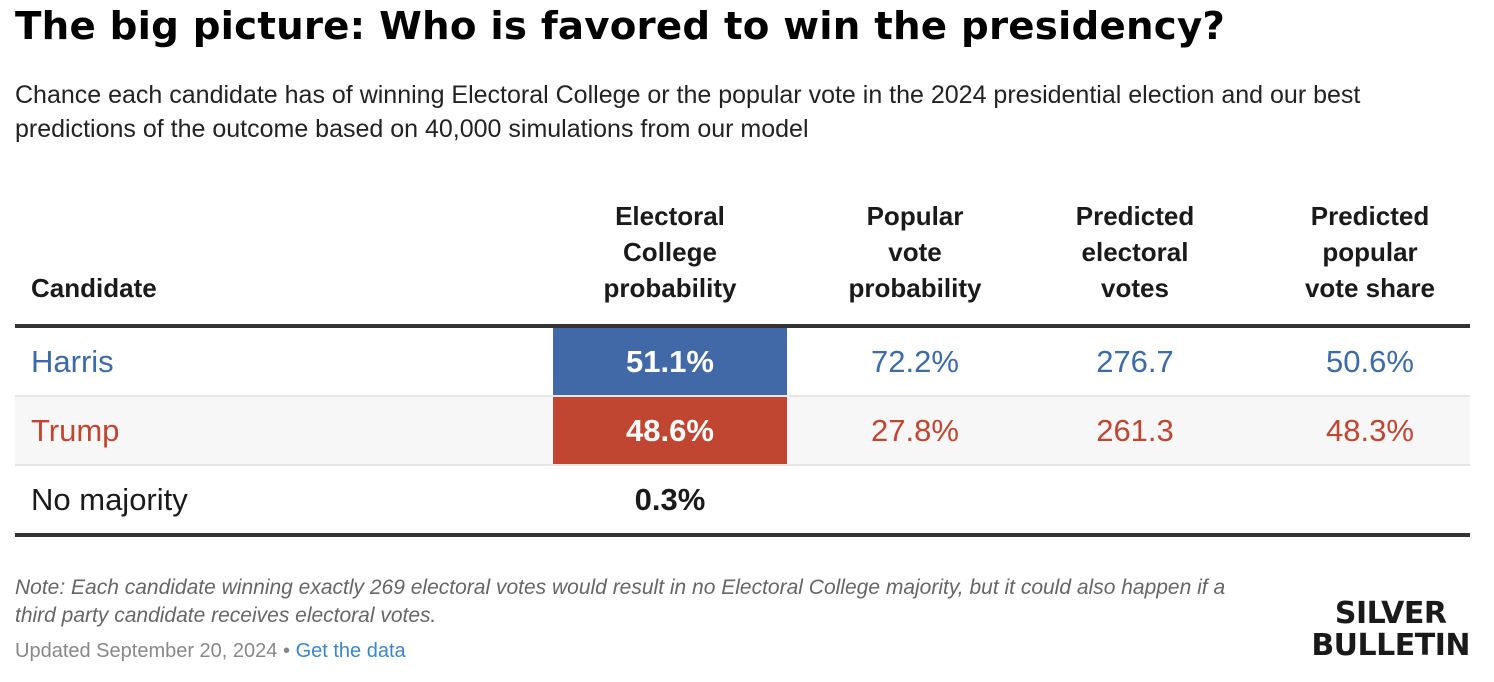  Describe the element at coordinates (670, 361) in the screenshot. I see `ec-probability-cell: 51.1%` at that location.